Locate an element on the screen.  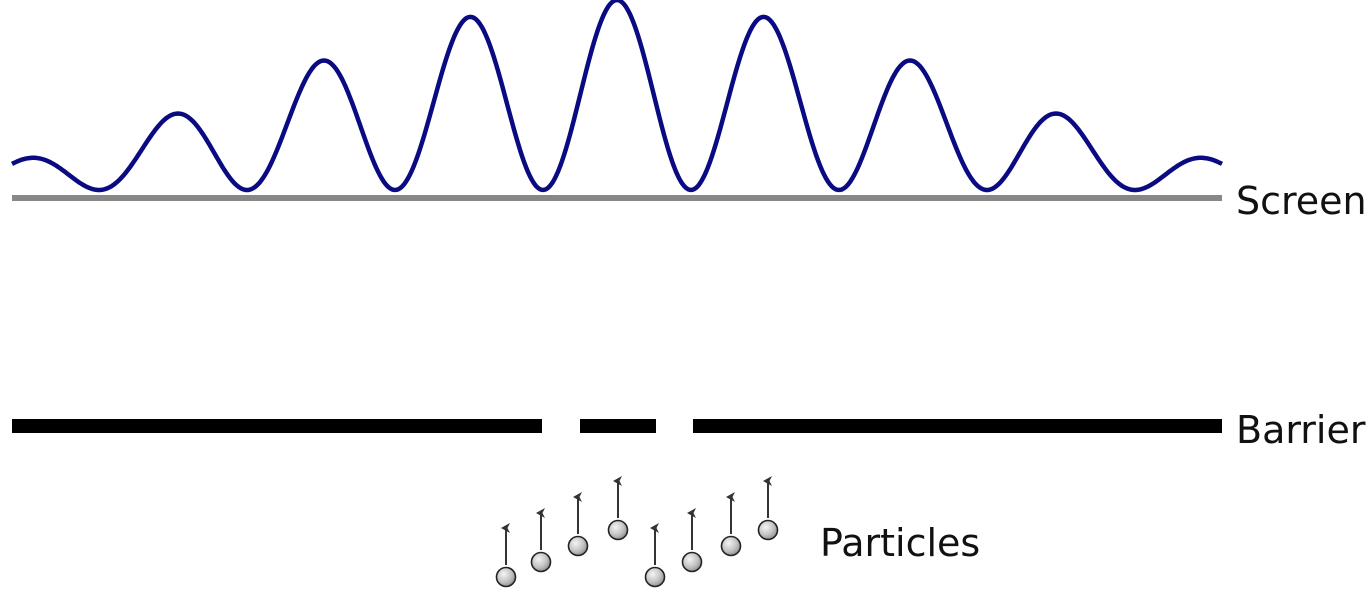
particles-group is located at coordinates (637, 532).